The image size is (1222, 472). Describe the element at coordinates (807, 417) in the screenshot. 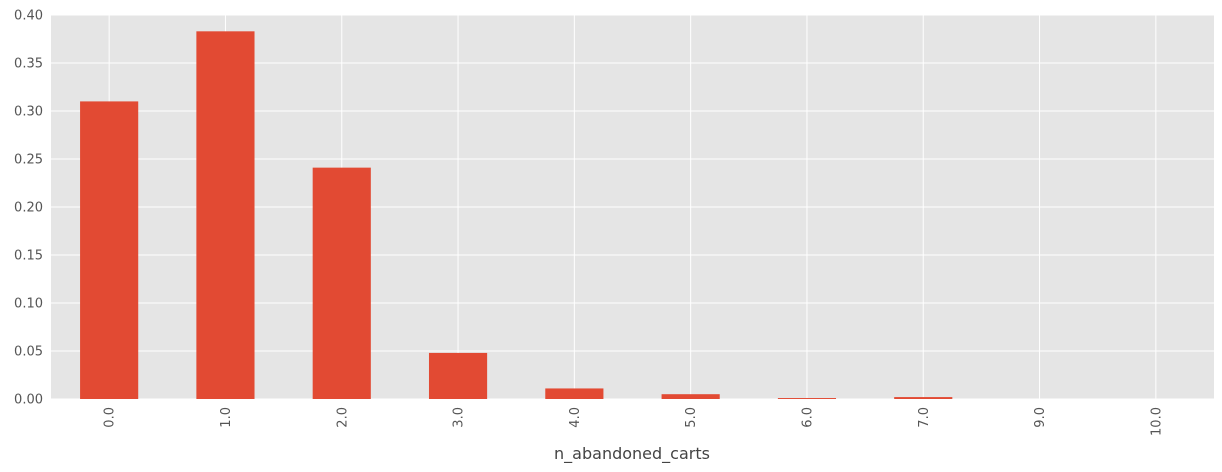

I see `x-tick-label: 6.0` at that location.